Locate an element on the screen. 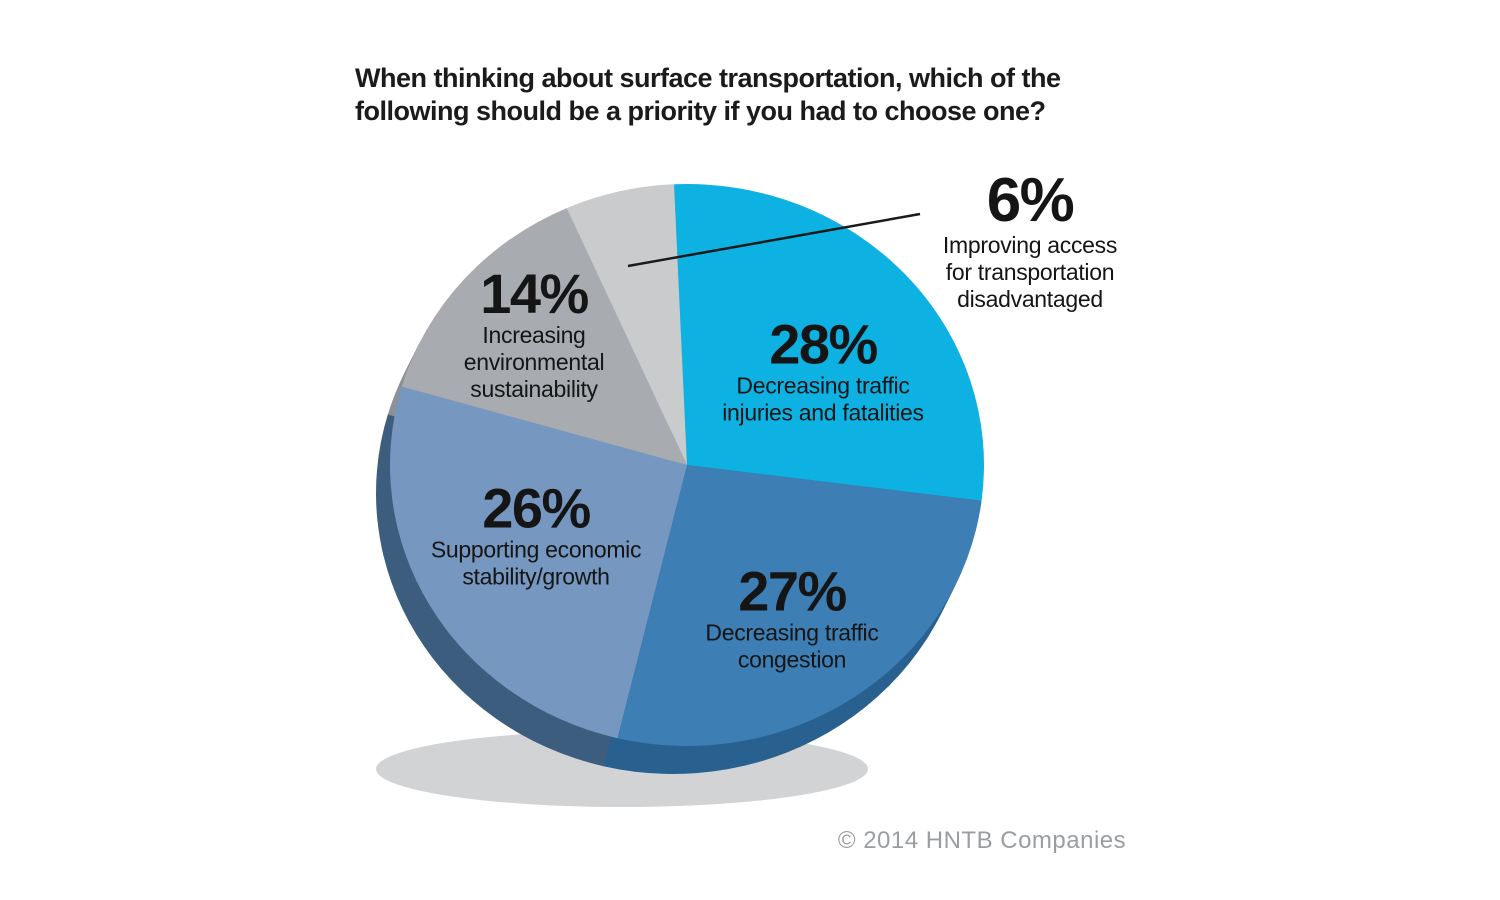  pie-slice-top-6pct is located at coordinates (626, 324).